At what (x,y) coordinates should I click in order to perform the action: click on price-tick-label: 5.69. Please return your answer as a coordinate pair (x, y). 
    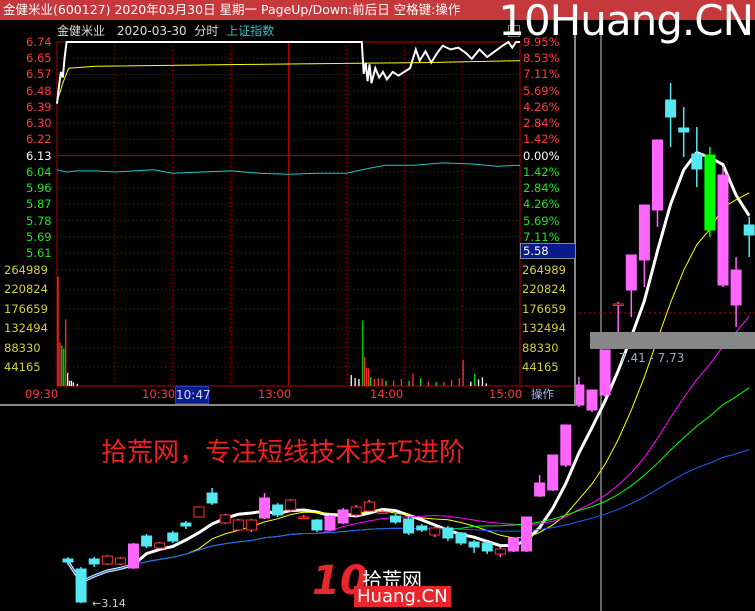
    Looking at the image, I should click on (39, 236).